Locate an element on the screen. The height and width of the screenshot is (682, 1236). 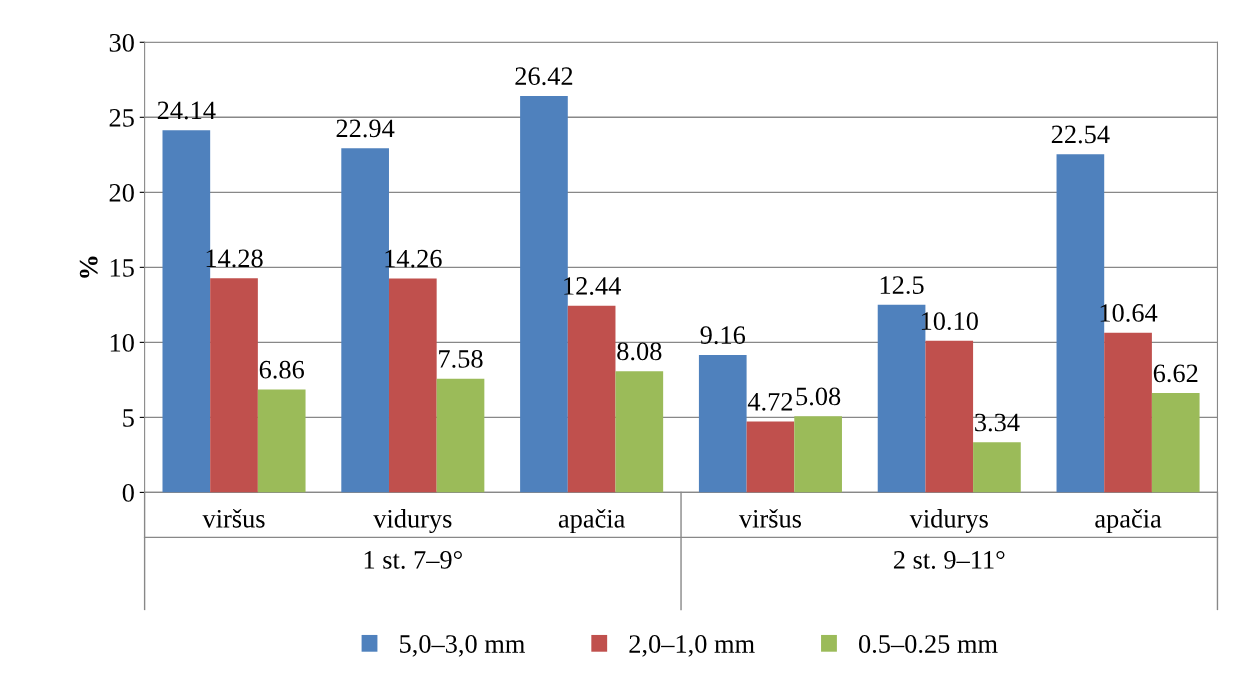
data-label: 22.94 is located at coordinates (365, 128).